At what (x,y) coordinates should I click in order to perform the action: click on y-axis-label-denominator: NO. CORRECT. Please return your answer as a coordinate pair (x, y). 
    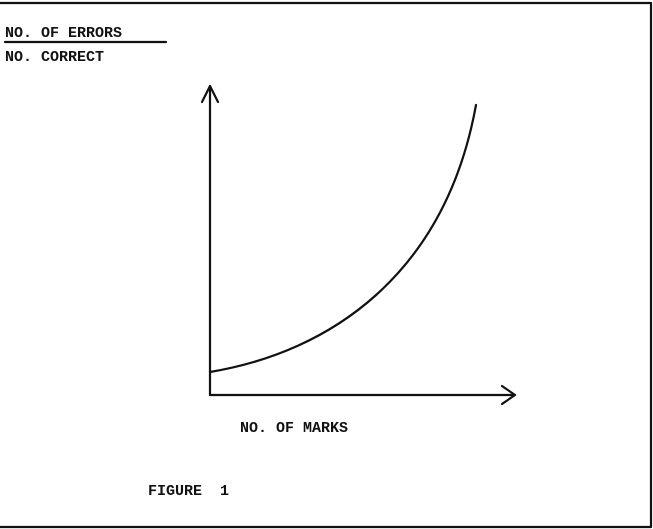
    Looking at the image, I should click on (54, 57).